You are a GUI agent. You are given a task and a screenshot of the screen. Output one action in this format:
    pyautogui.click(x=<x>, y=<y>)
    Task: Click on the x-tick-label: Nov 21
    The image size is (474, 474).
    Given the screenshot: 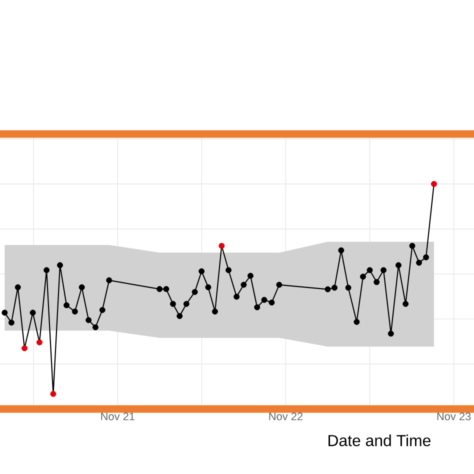 What is the action you would take?
    pyautogui.click(x=117, y=416)
    